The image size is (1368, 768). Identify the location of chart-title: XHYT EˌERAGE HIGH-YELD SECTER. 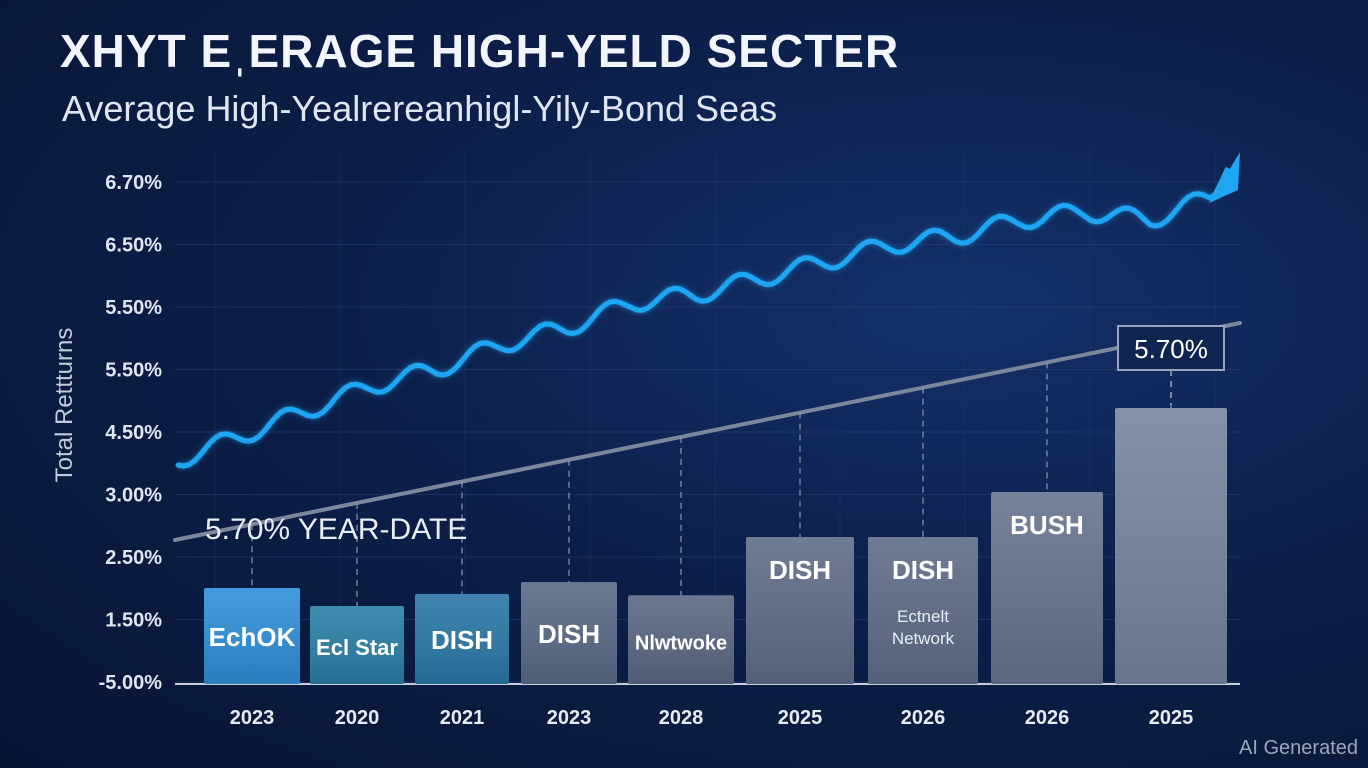
(480, 51).